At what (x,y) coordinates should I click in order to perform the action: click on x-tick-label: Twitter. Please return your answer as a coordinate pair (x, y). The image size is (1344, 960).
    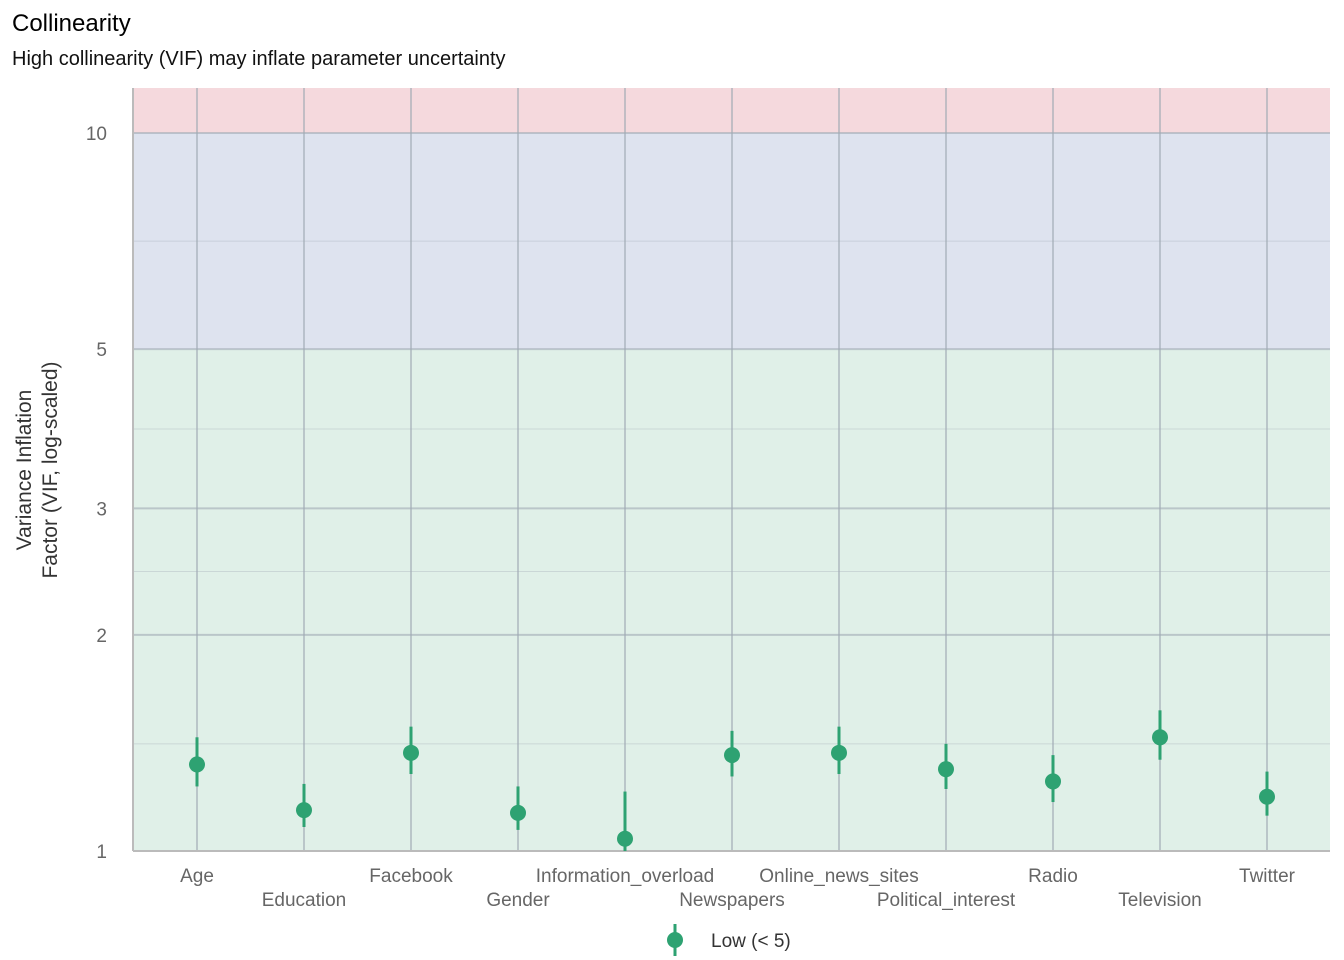
    Looking at the image, I should click on (1267, 876).